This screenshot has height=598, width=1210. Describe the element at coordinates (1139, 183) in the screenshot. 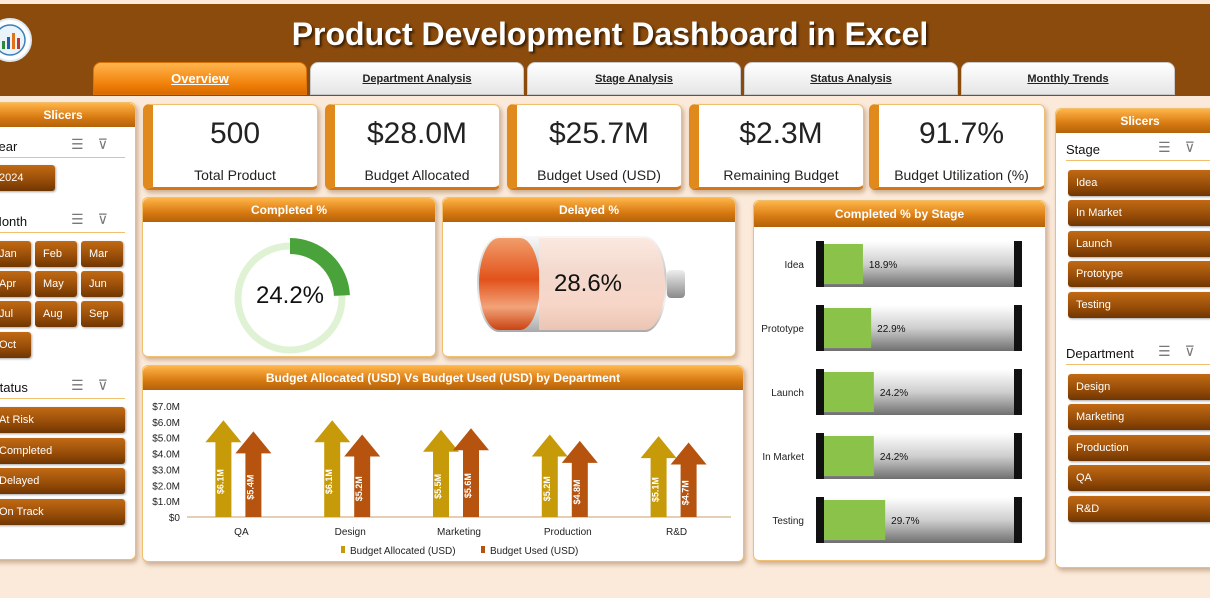

I see `stage-item-idea: Idea` at that location.